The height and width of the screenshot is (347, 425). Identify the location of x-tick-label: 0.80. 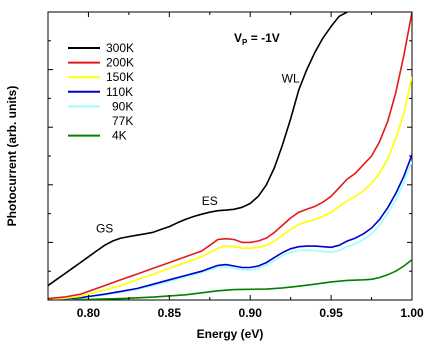
(89, 313).